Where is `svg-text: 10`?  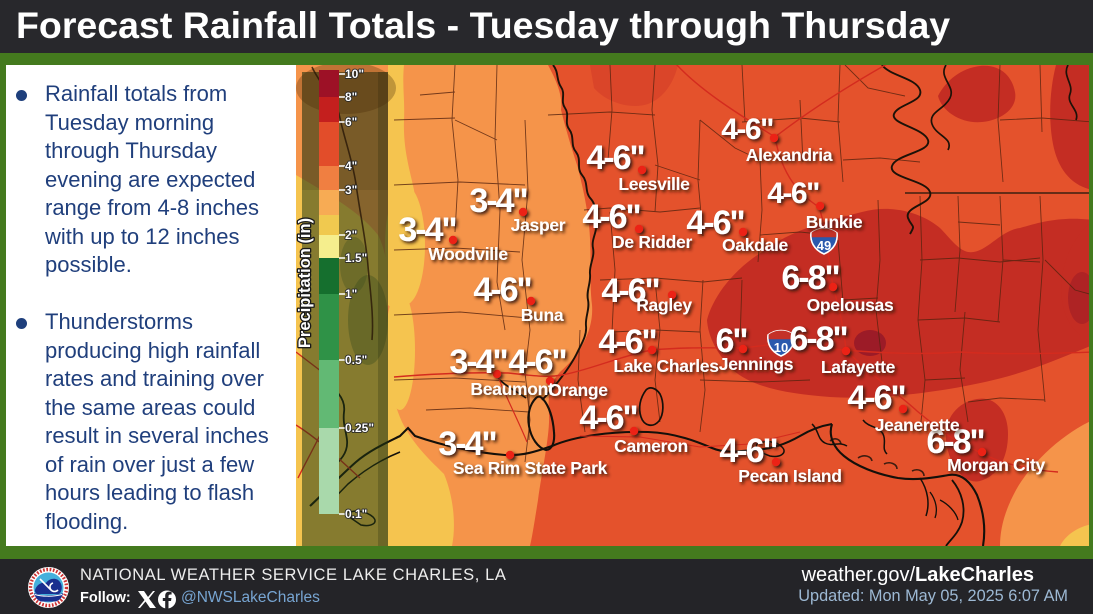 svg-text: 10 is located at coordinates (781, 347).